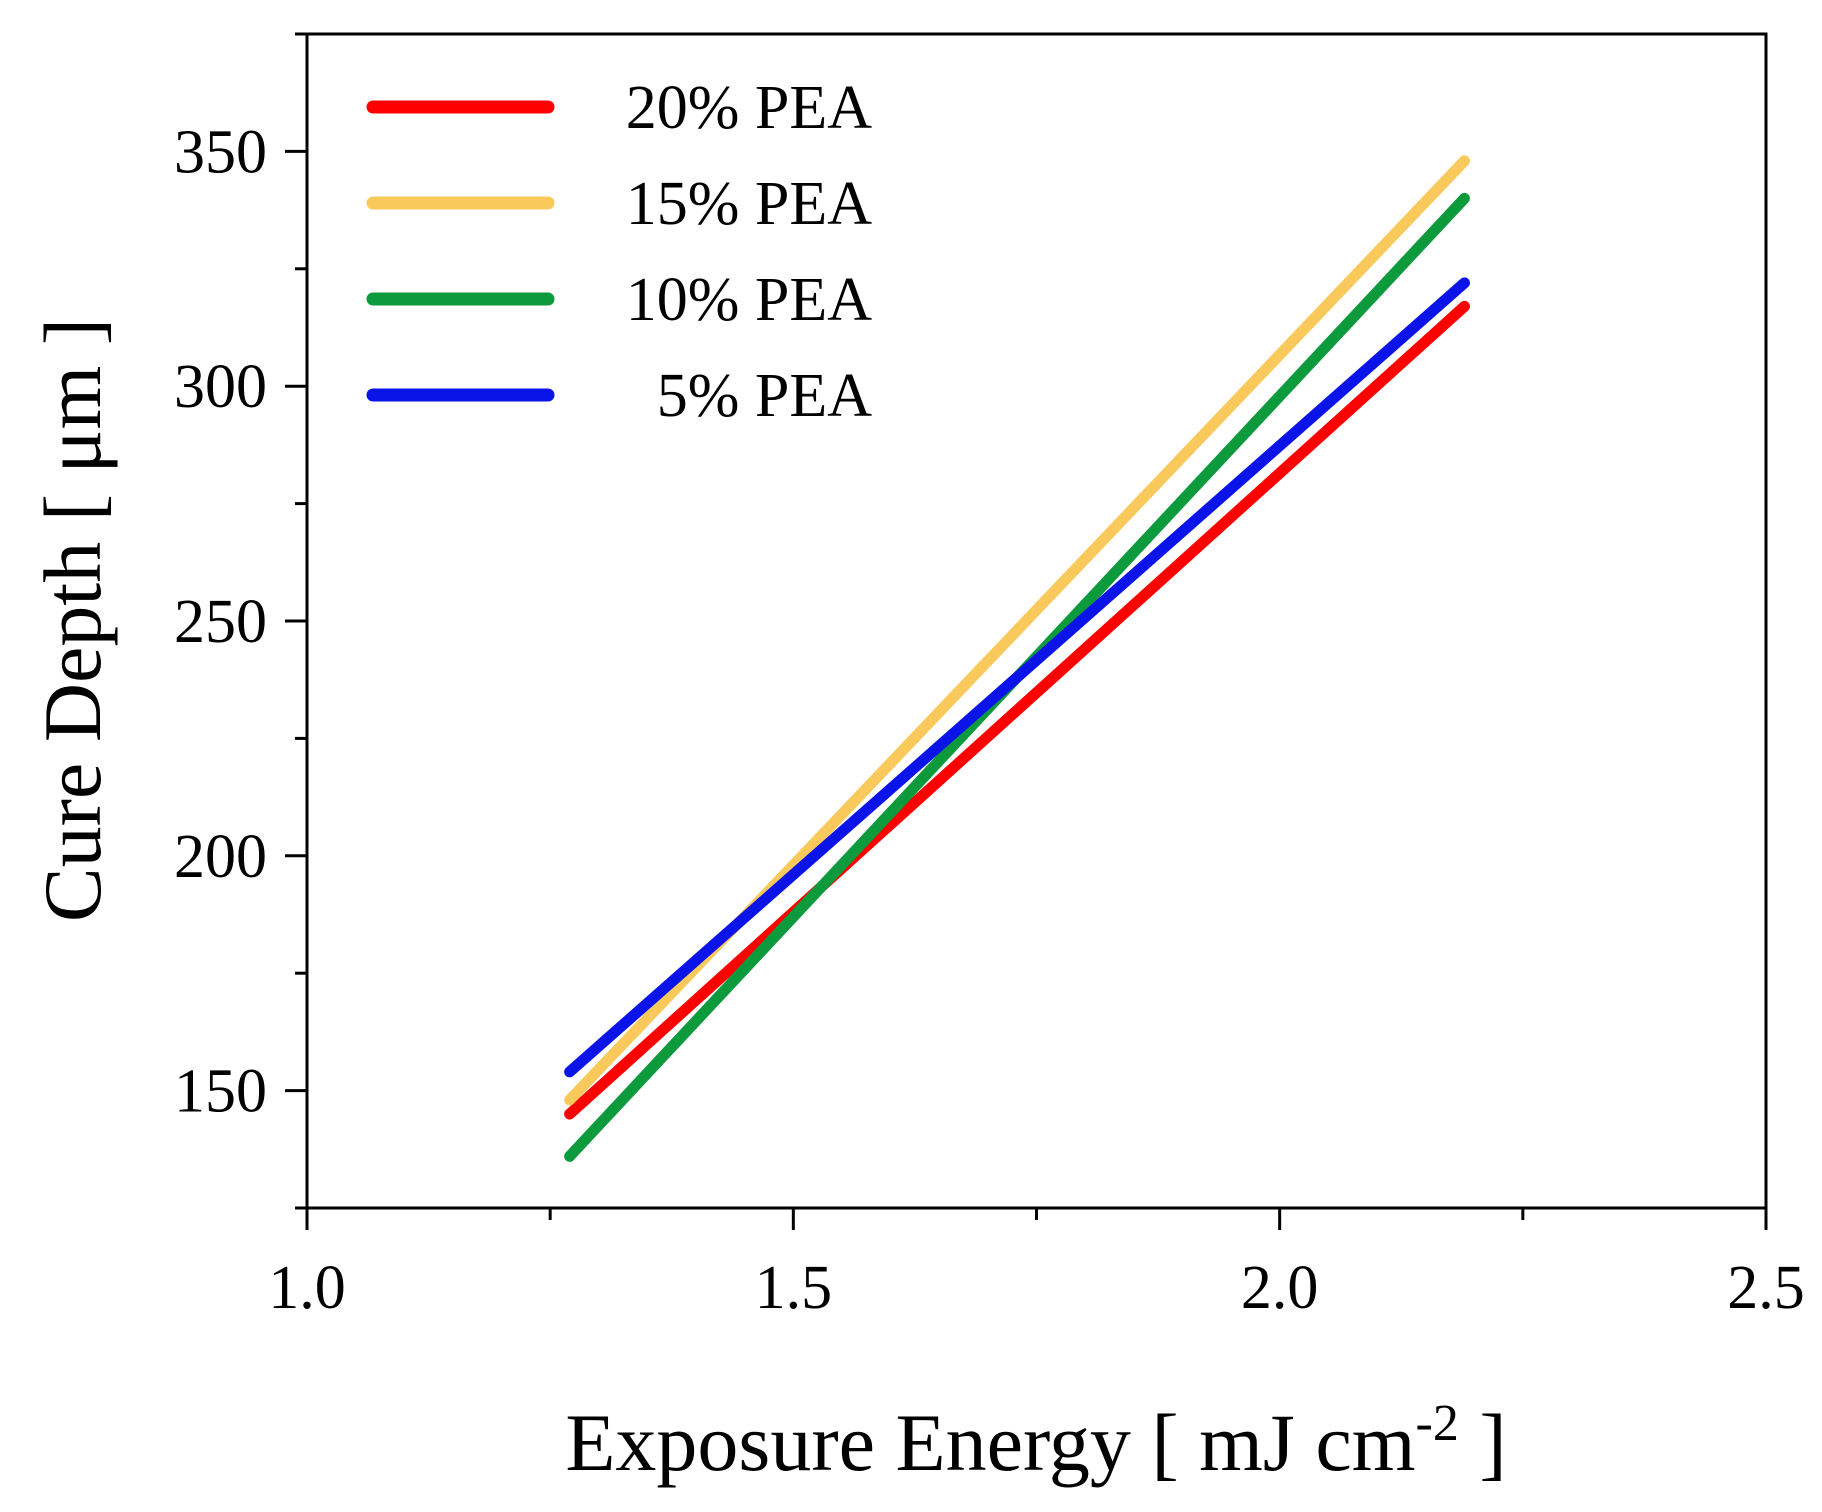 Image resolution: width=1822 pixels, height=1512 pixels. I want to click on x-axis-title-superscript: -2, so click(1437, 1423).